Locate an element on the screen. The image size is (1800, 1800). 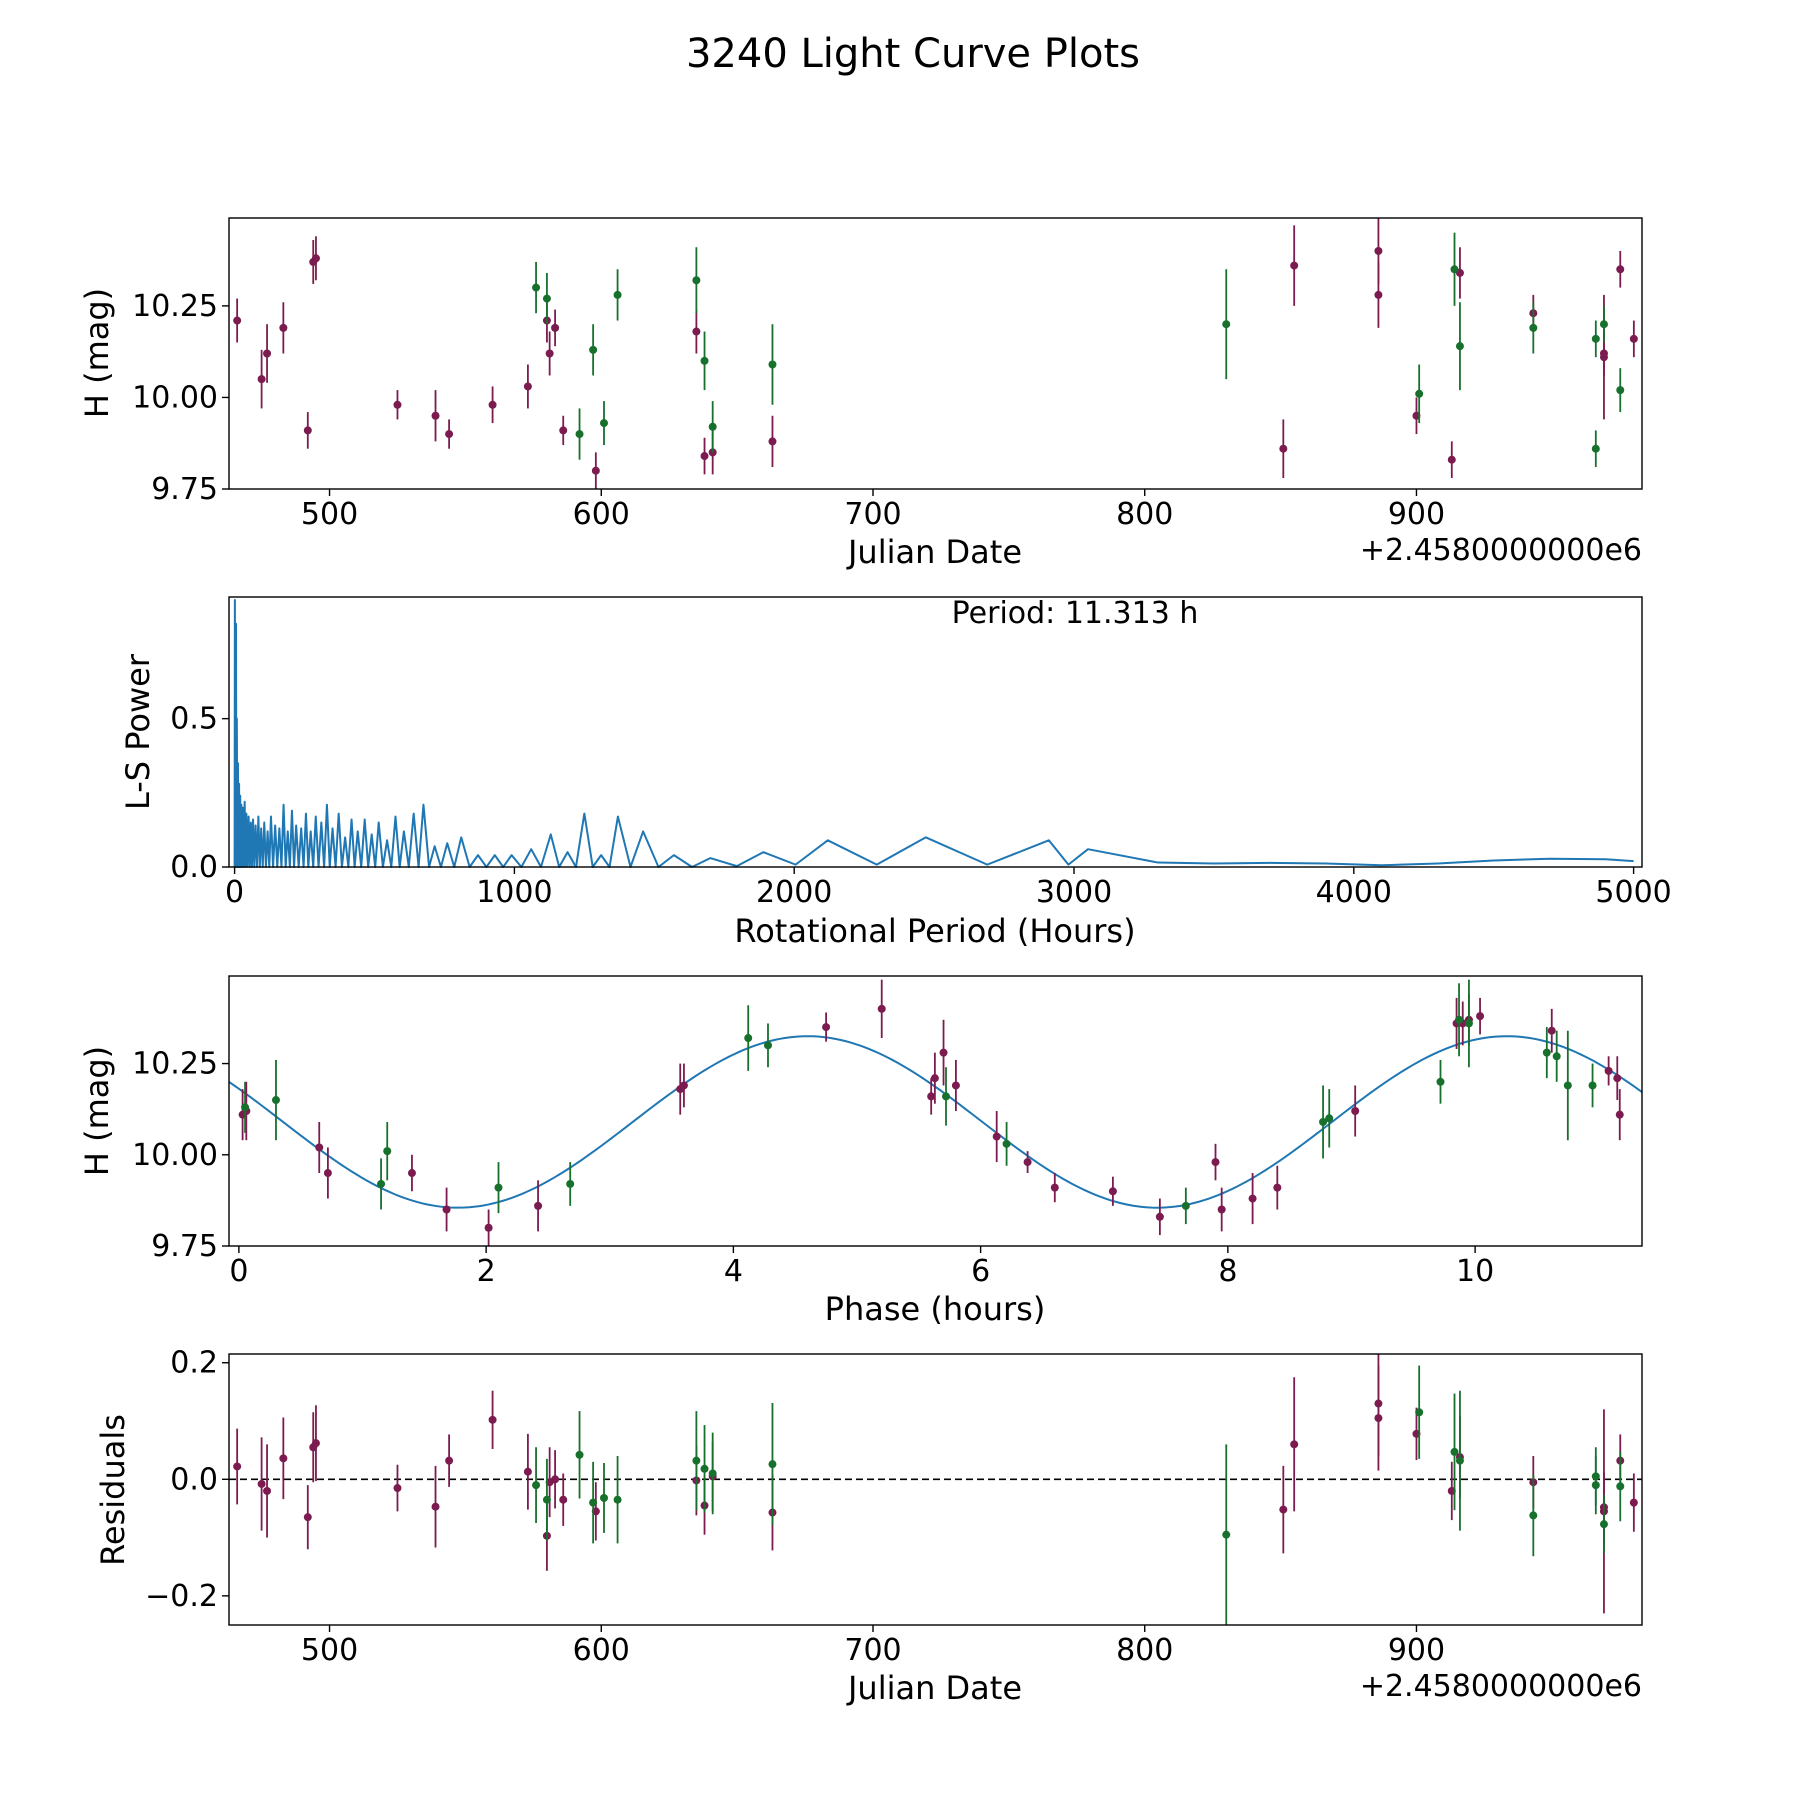
phased-x-tick-label: 8 is located at coordinates (1227, 1271).